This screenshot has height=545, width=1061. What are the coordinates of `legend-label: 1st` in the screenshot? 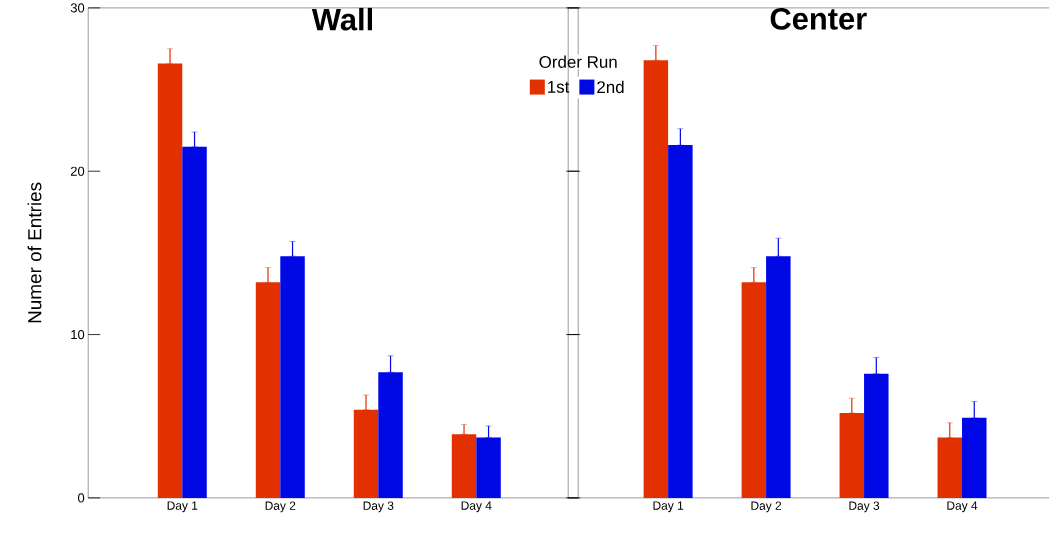 It's located at (559, 86).